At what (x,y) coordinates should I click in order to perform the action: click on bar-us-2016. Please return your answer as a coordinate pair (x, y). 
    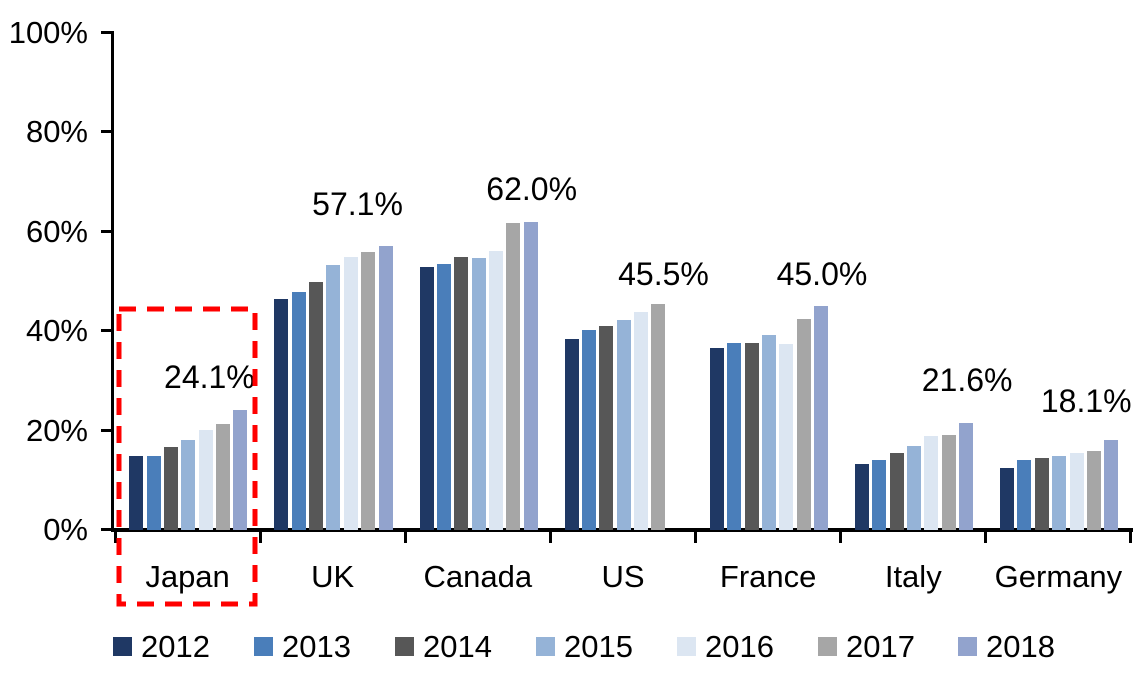
    Looking at the image, I should click on (641, 421).